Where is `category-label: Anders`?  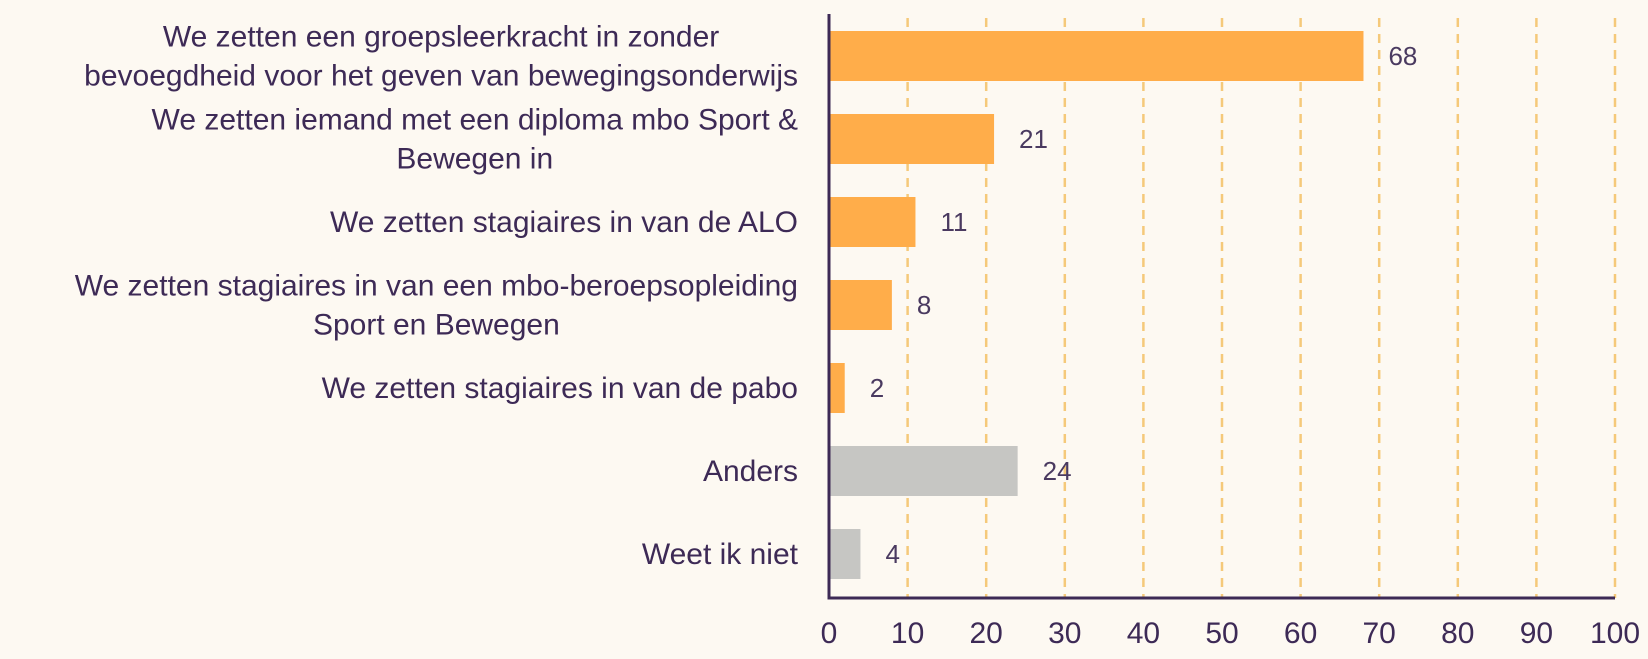 category-label: Anders is located at coordinates (750, 471).